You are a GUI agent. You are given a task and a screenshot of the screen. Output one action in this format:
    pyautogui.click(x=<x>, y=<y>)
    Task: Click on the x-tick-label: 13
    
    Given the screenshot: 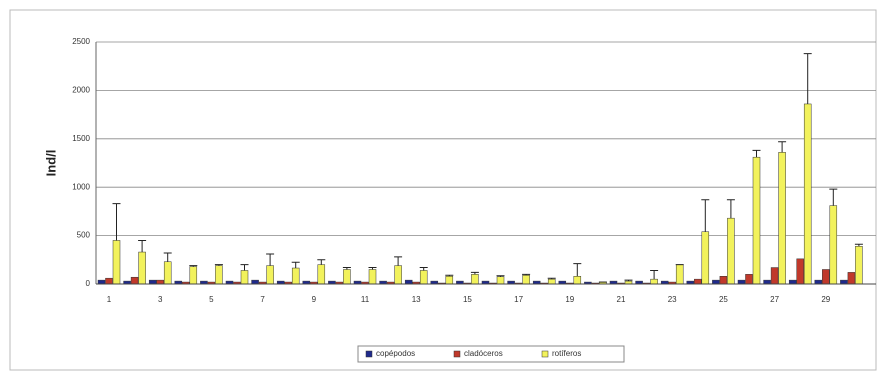 What is the action you would take?
    pyautogui.click(x=416, y=299)
    